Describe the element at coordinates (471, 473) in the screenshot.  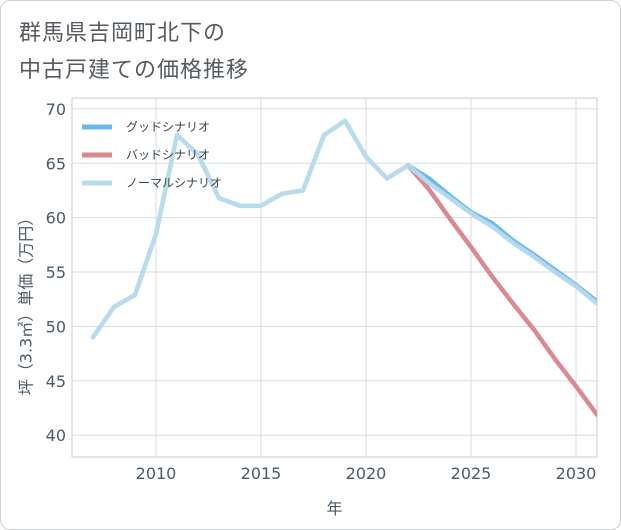
I see `x-tick-label: 2025` at that location.